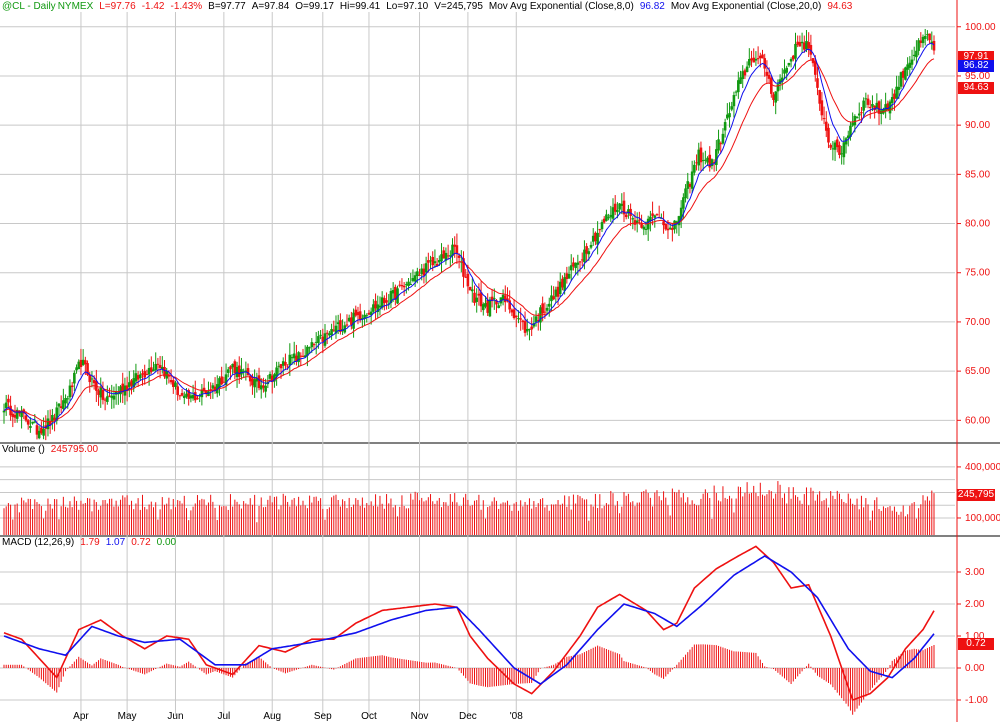  What do you see at coordinates (166, 542) in the screenshot?
I see `zero-value: 0.00` at bounding box center [166, 542].